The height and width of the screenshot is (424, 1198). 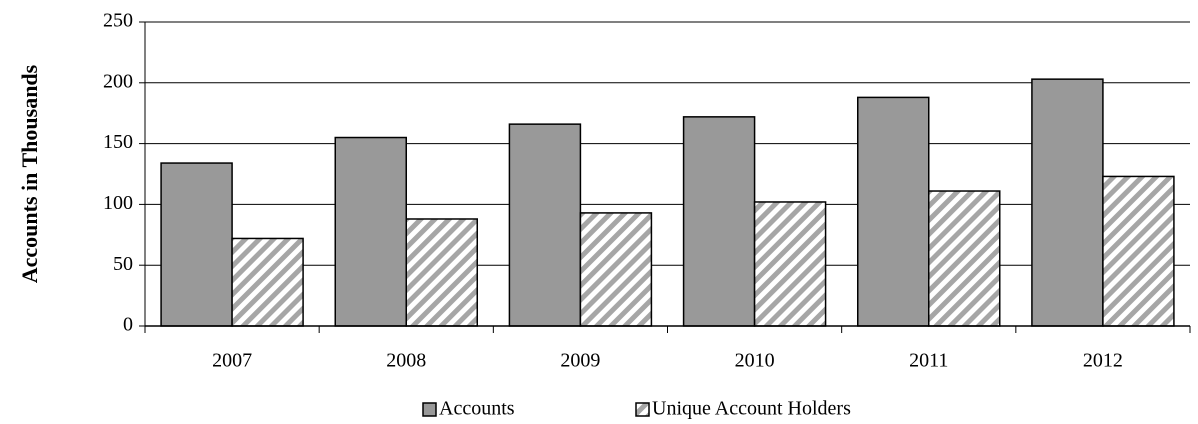 What do you see at coordinates (118, 203) in the screenshot?
I see `y-tick-label: 100` at bounding box center [118, 203].